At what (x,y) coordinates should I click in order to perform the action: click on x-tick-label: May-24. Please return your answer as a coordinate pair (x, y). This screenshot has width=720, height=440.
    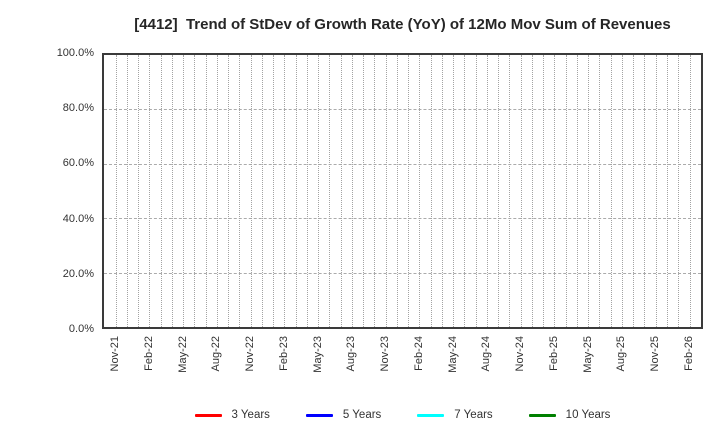
    Looking at the image, I should click on (452, 354).